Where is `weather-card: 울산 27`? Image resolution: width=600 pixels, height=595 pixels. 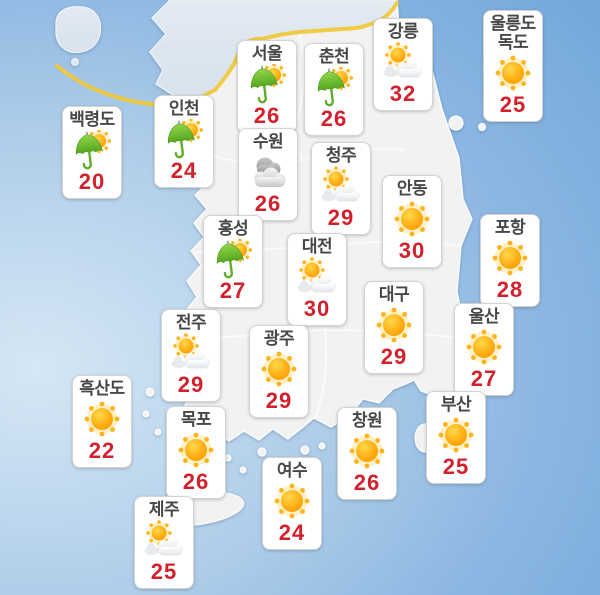 weather-card: 울산 27 is located at coordinates (484, 350).